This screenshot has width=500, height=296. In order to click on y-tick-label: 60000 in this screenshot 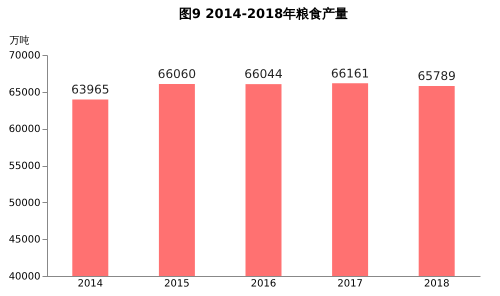, I will do `click(24, 130)`.